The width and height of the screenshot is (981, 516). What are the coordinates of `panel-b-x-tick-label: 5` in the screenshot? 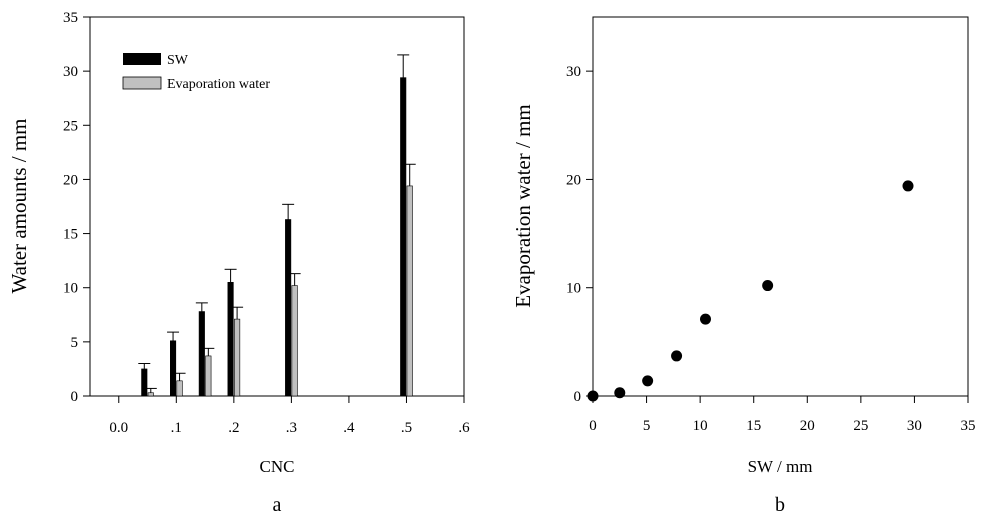 It's located at (647, 426).